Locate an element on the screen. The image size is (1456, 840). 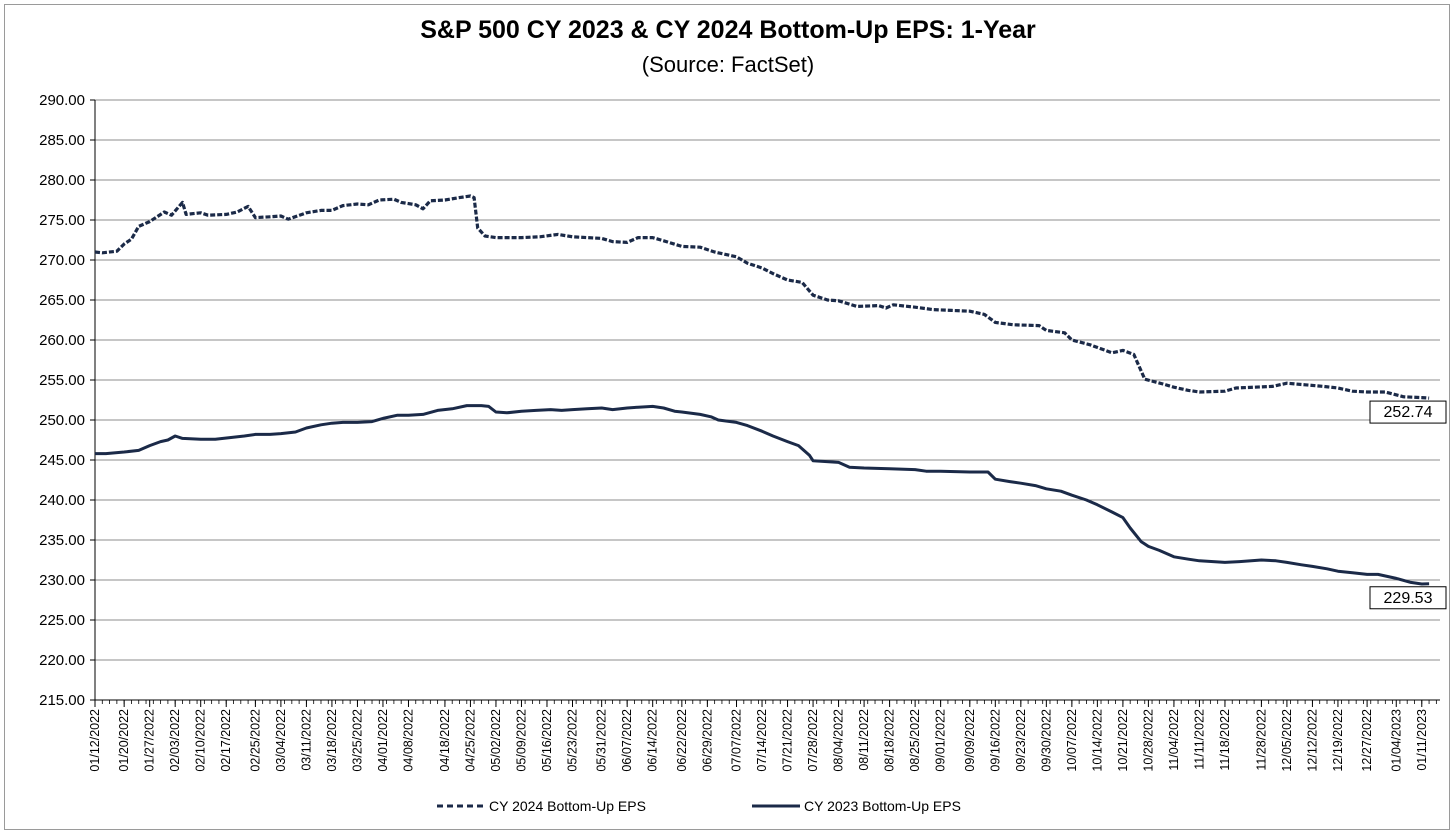
x-tick-label: 10/14/2022 is located at coordinates (1097, 740).